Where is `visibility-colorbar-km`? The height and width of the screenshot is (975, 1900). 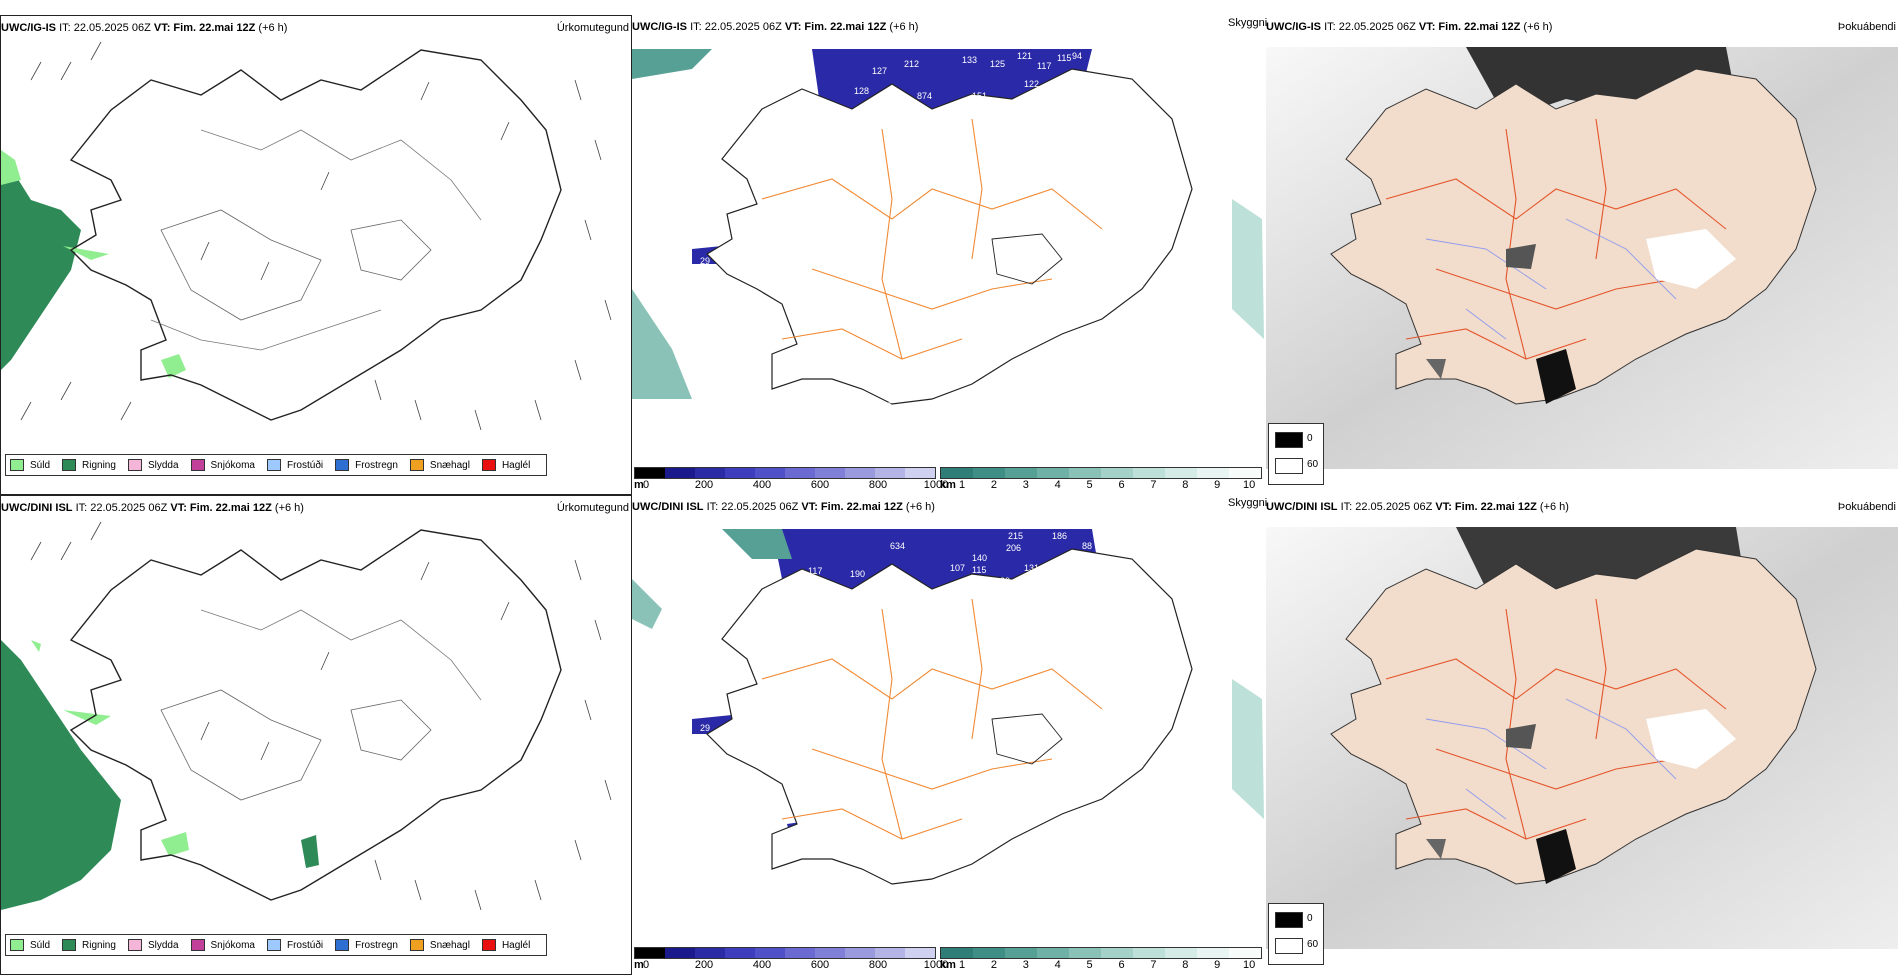 visibility-colorbar-km is located at coordinates (1101, 473).